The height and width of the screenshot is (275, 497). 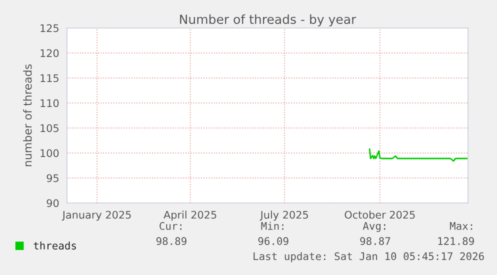 What do you see at coordinates (96, 215) in the screenshot?
I see `x-tick-label: January 2025` at bounding box center [96, 215].